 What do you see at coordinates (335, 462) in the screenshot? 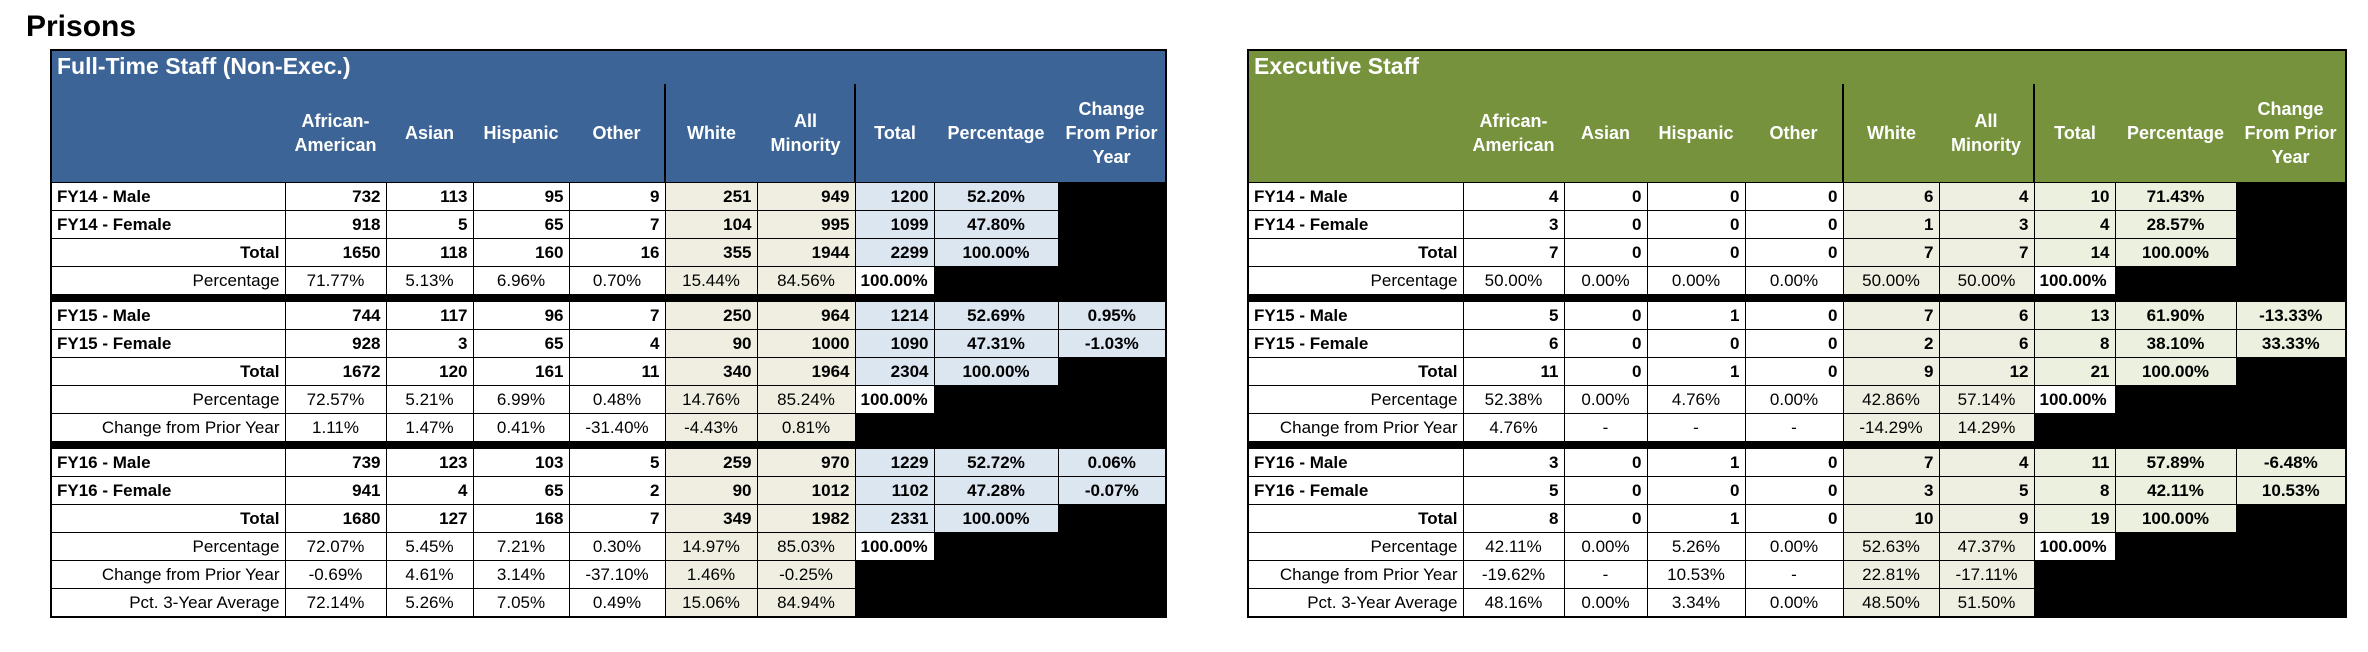
I see `cell: 739` at bounding box center [335, 462].